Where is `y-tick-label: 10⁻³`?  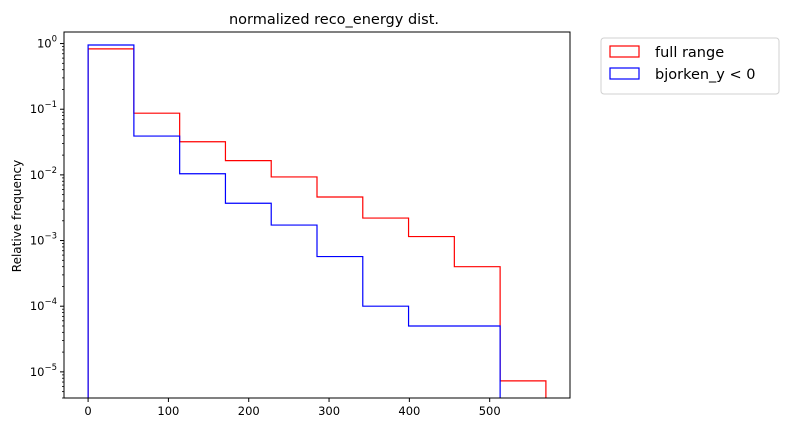 y-tick-label: 10⁻³ is located at coordinates (43, 240).